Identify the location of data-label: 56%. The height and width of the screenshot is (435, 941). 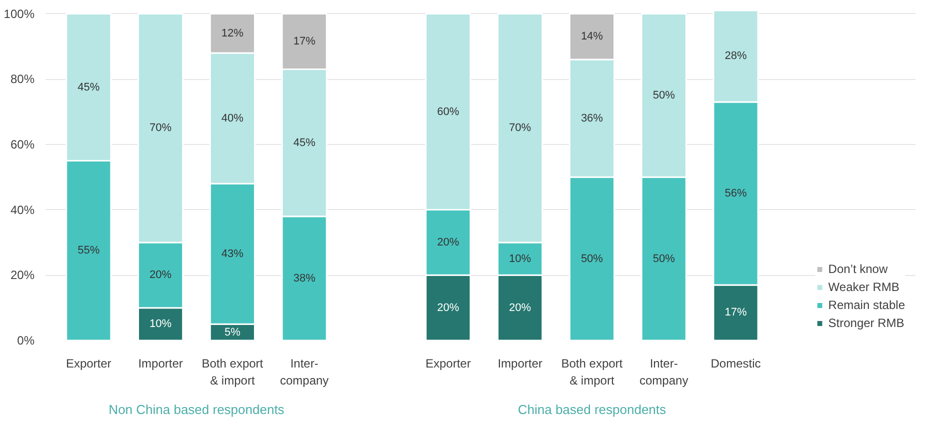
(735, 193).